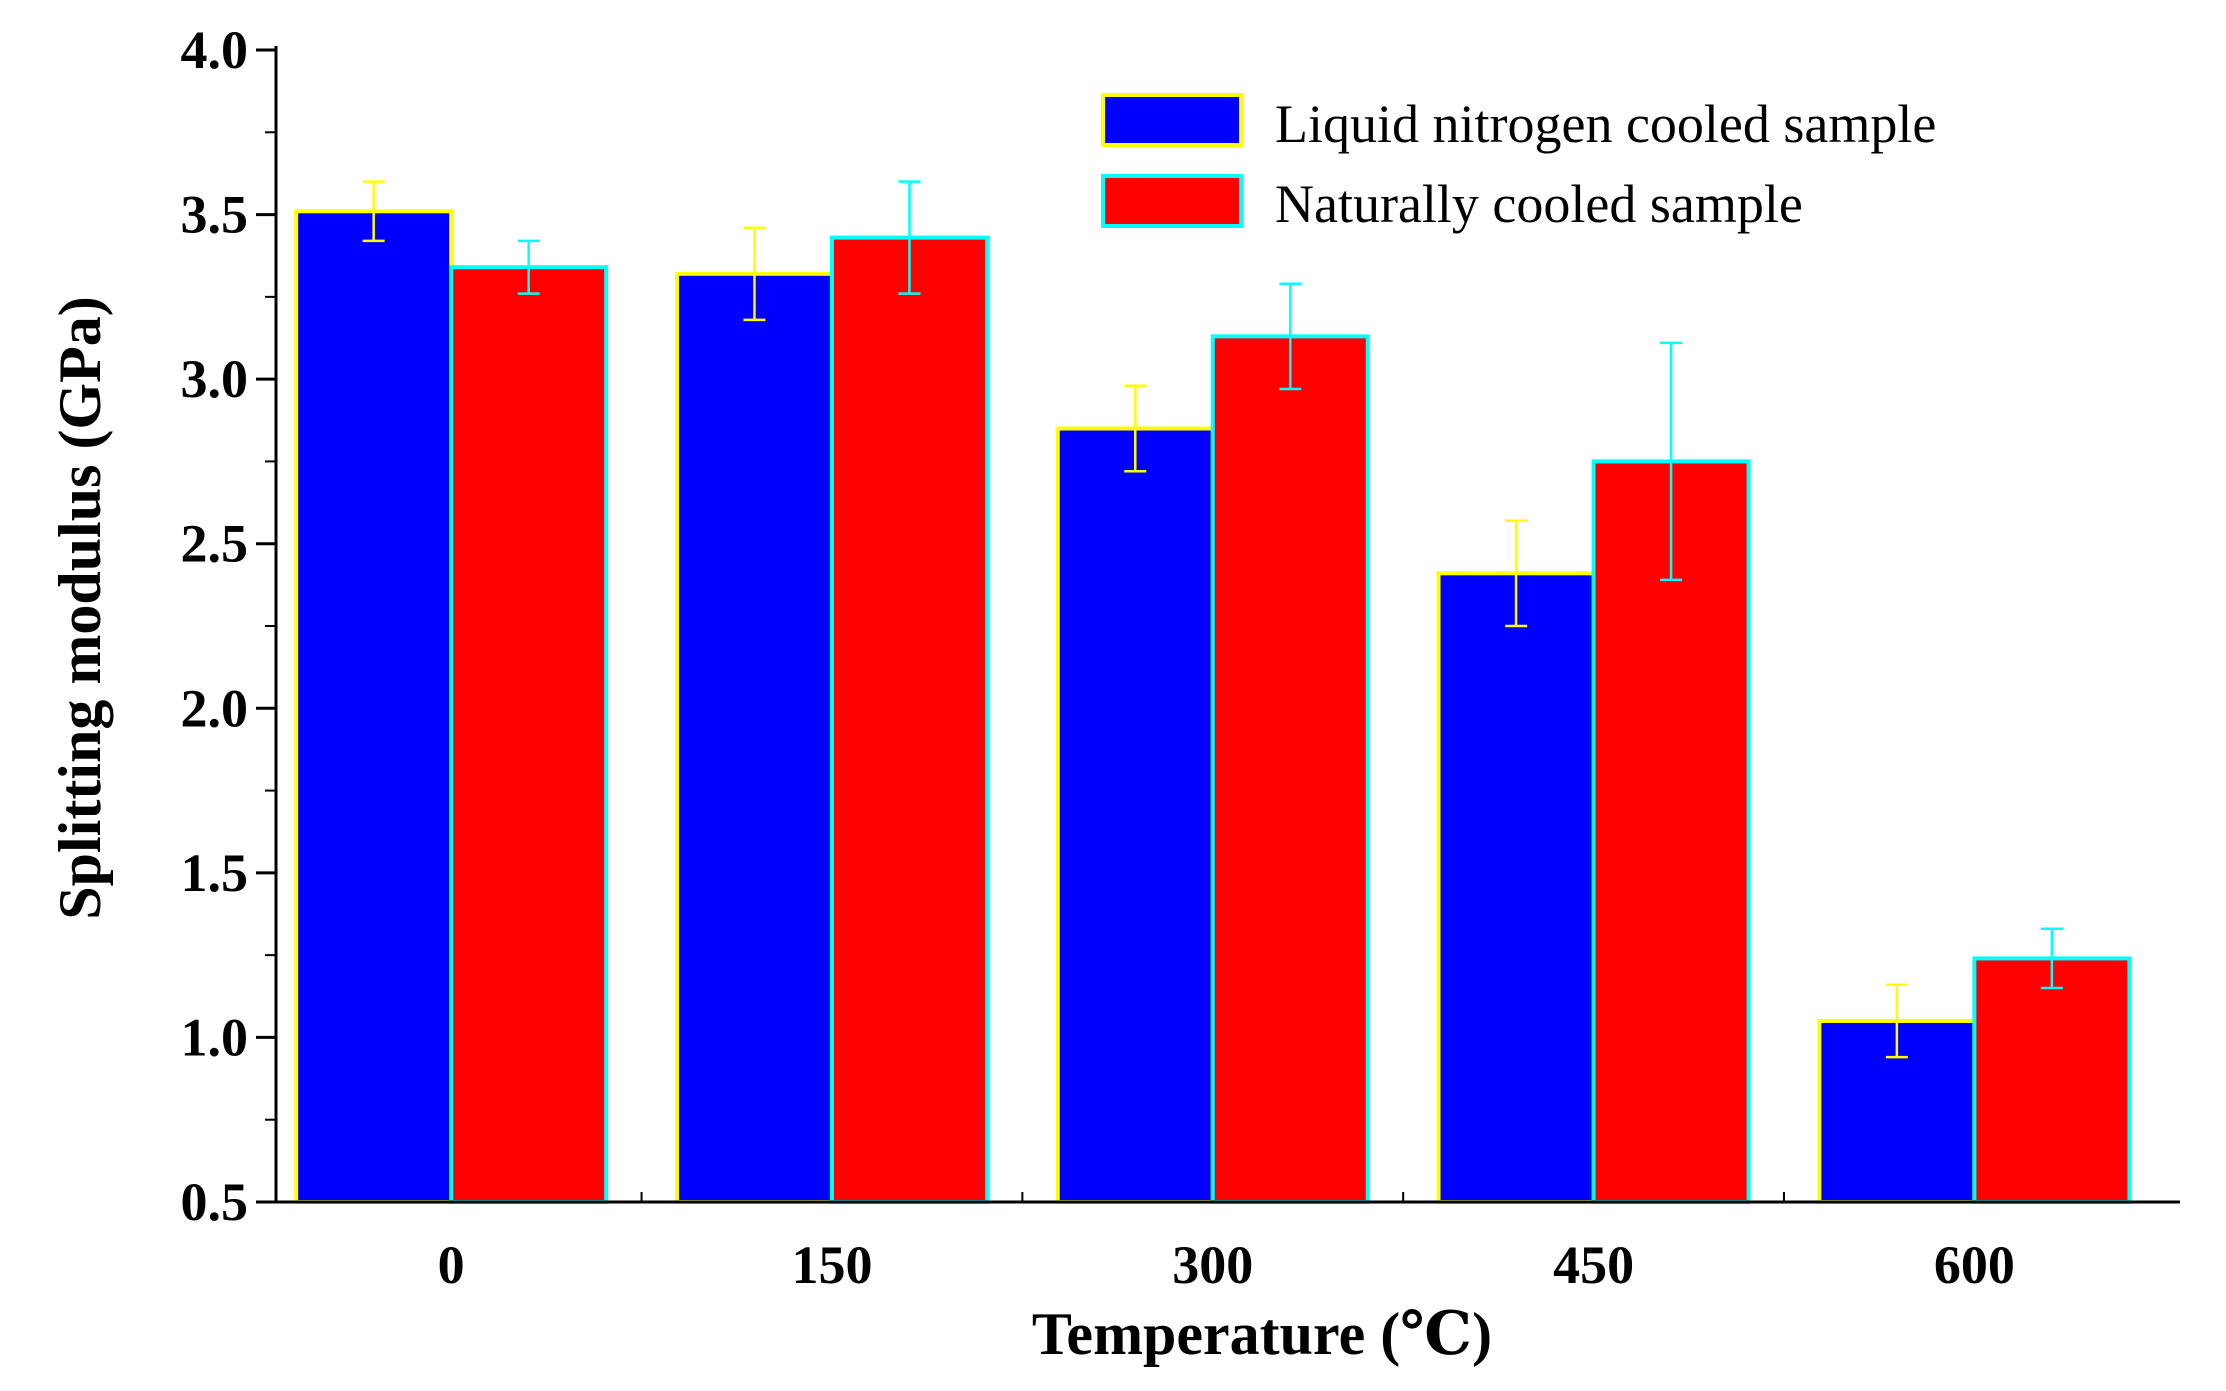  Describe the element at coordinates (451, 1265) in the screenshot. I see `x-tick-label: 0` at that location.